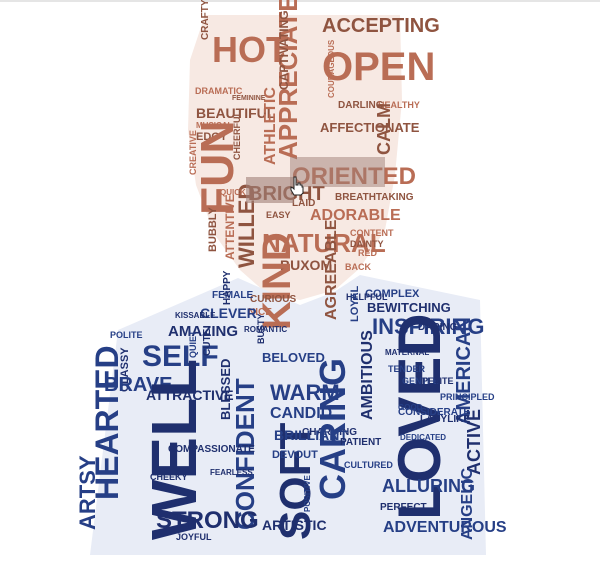  I want to click on body-word: PRINCIPLED, so click(467, 397).